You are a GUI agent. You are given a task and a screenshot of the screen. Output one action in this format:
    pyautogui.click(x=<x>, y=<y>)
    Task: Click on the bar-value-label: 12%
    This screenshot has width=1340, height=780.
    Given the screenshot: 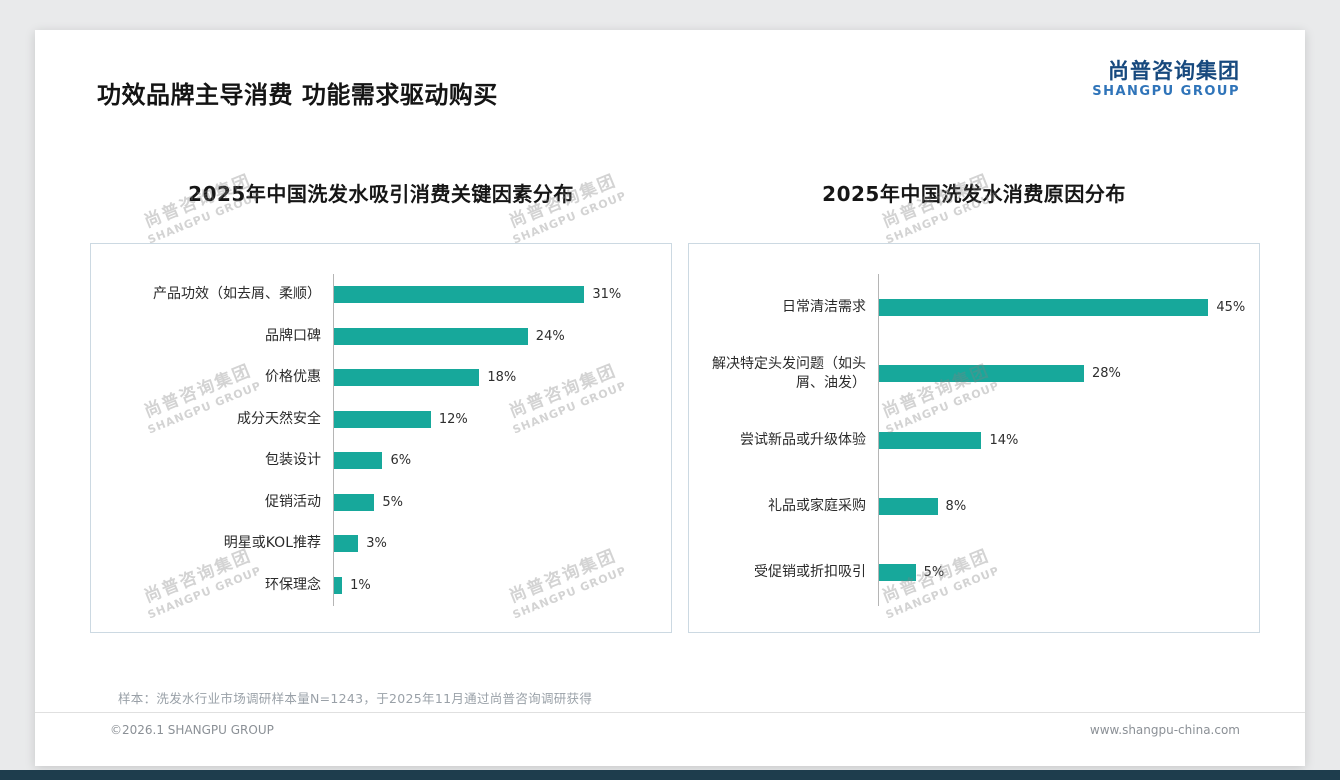 What is the action you would take?
    pyautogui.click(x=453, y=419)
    